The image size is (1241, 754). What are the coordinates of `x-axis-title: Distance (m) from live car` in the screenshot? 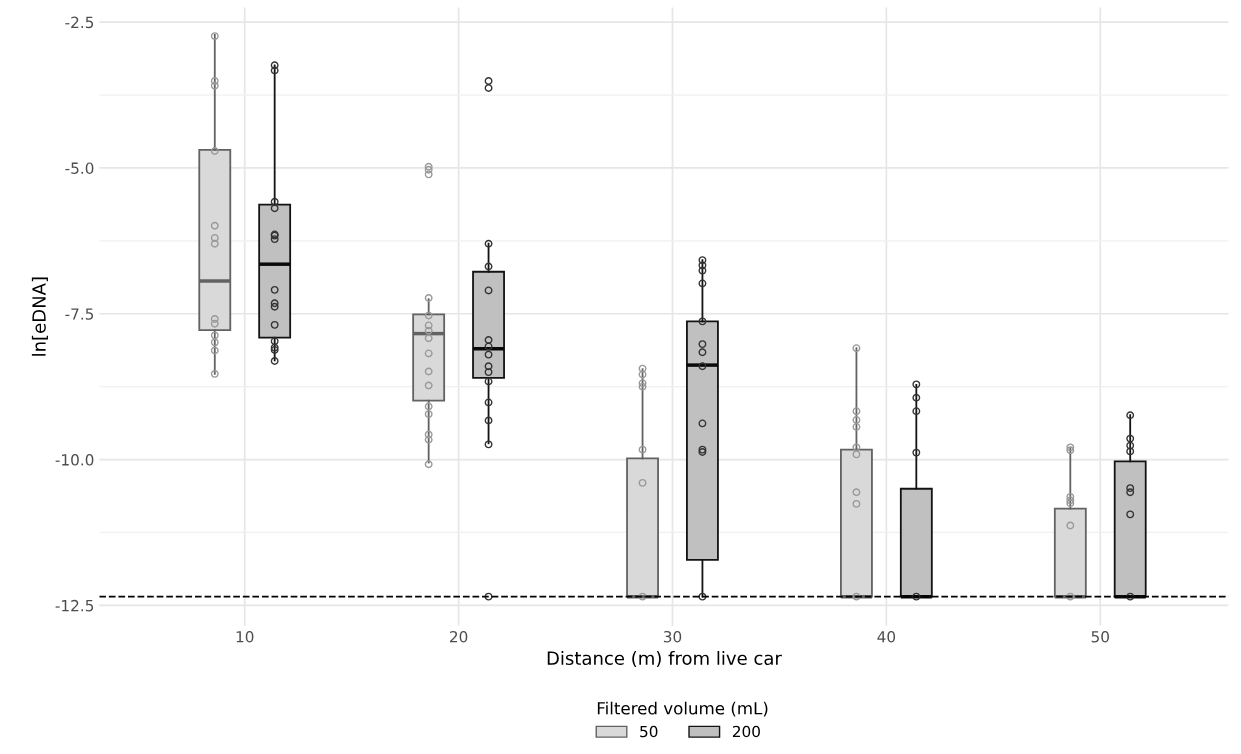 It's located at (664, 659).